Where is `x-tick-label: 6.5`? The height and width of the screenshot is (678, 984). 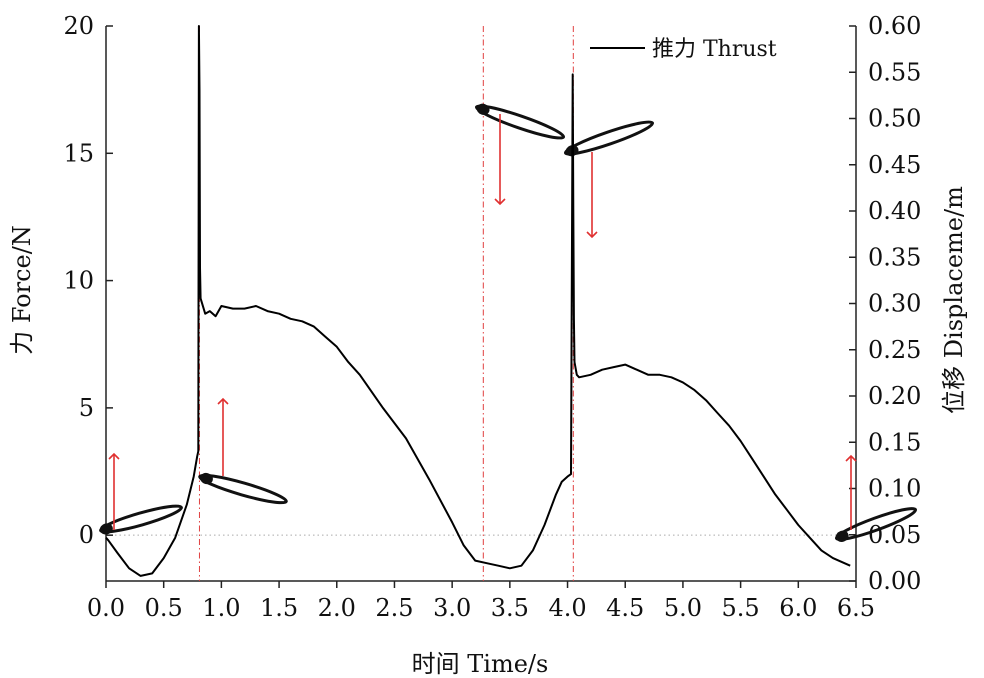 x-tick-label: 6.5 is located at coordinates (856, 608).